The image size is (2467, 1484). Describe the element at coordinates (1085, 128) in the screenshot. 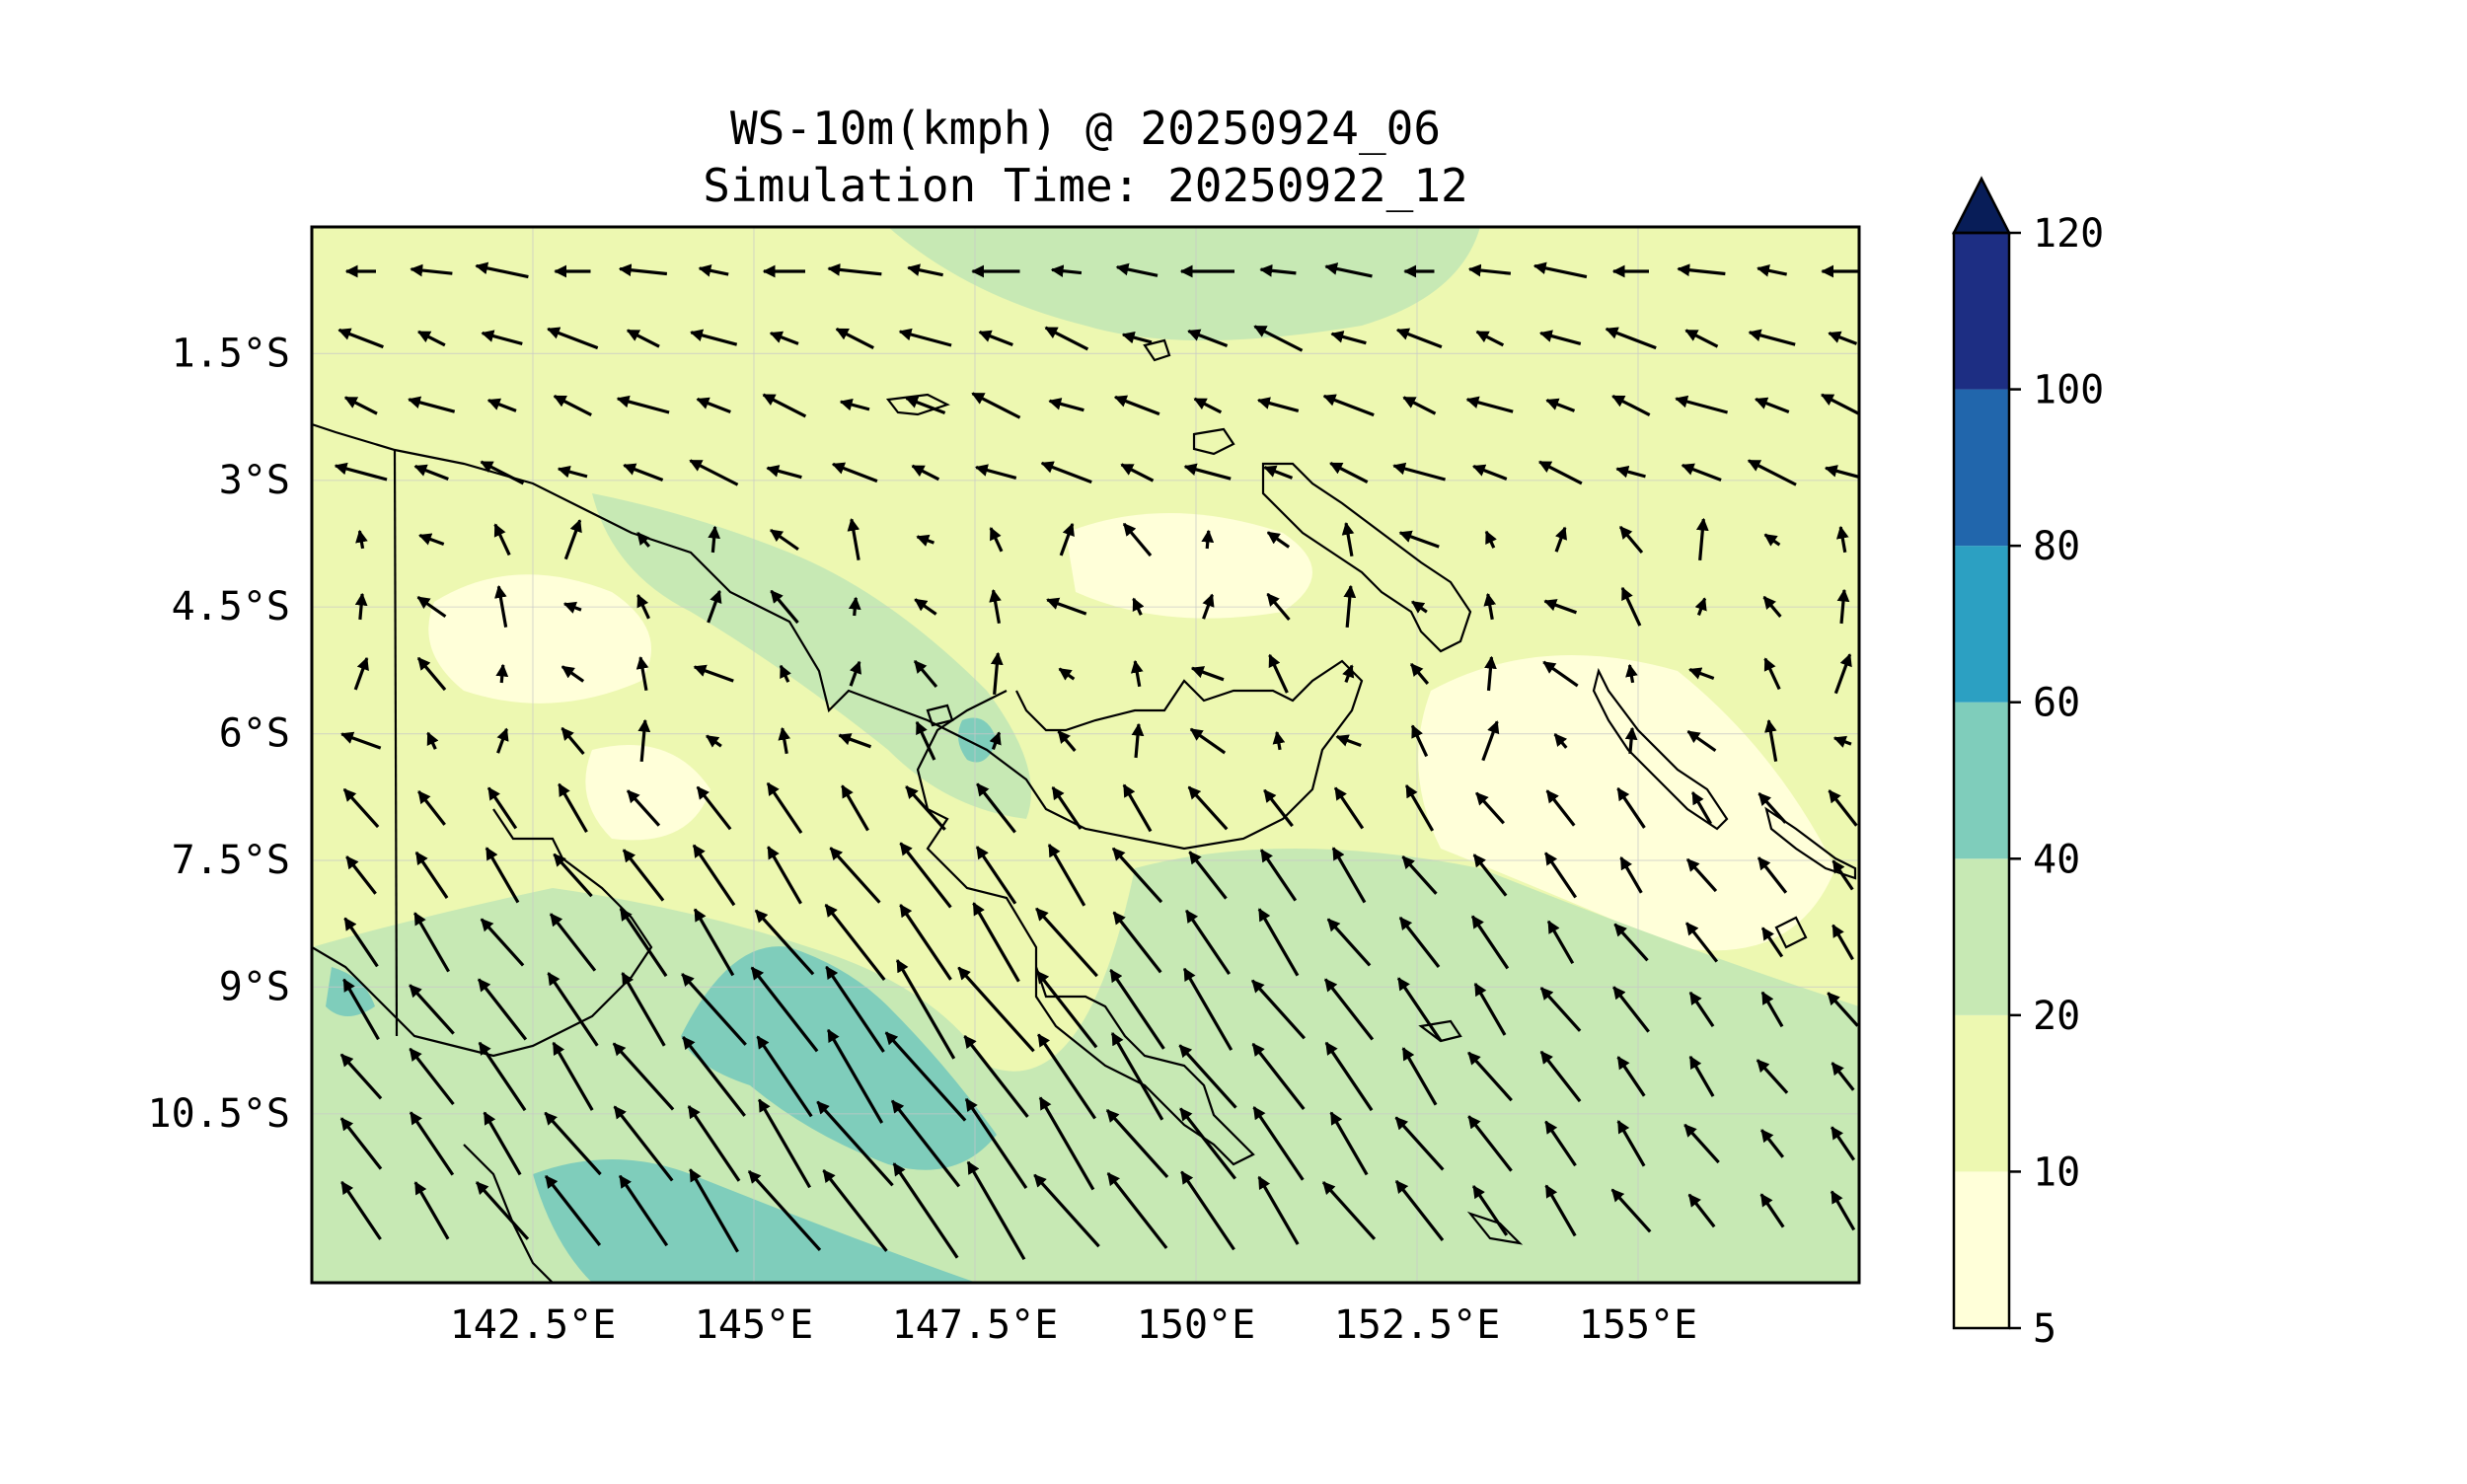

I see `title-line-1: WS-10m(kmph) @ 20250924_06` at that location.